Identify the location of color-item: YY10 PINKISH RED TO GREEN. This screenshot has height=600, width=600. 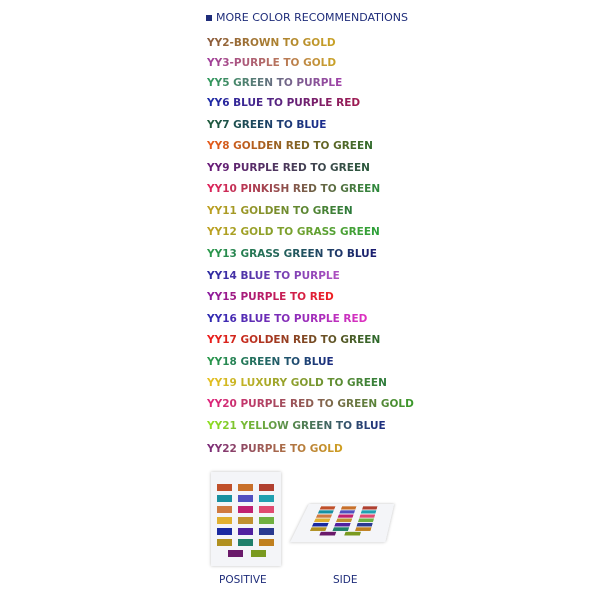
(294, 189).